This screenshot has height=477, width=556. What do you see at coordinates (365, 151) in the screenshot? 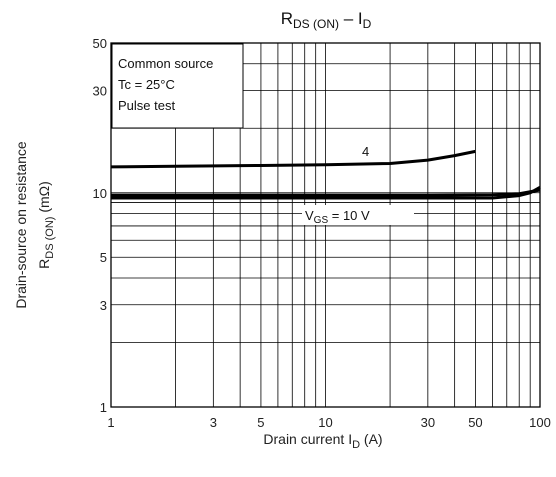
I see `series-label-4: 4` at bounding box center [365, 151].